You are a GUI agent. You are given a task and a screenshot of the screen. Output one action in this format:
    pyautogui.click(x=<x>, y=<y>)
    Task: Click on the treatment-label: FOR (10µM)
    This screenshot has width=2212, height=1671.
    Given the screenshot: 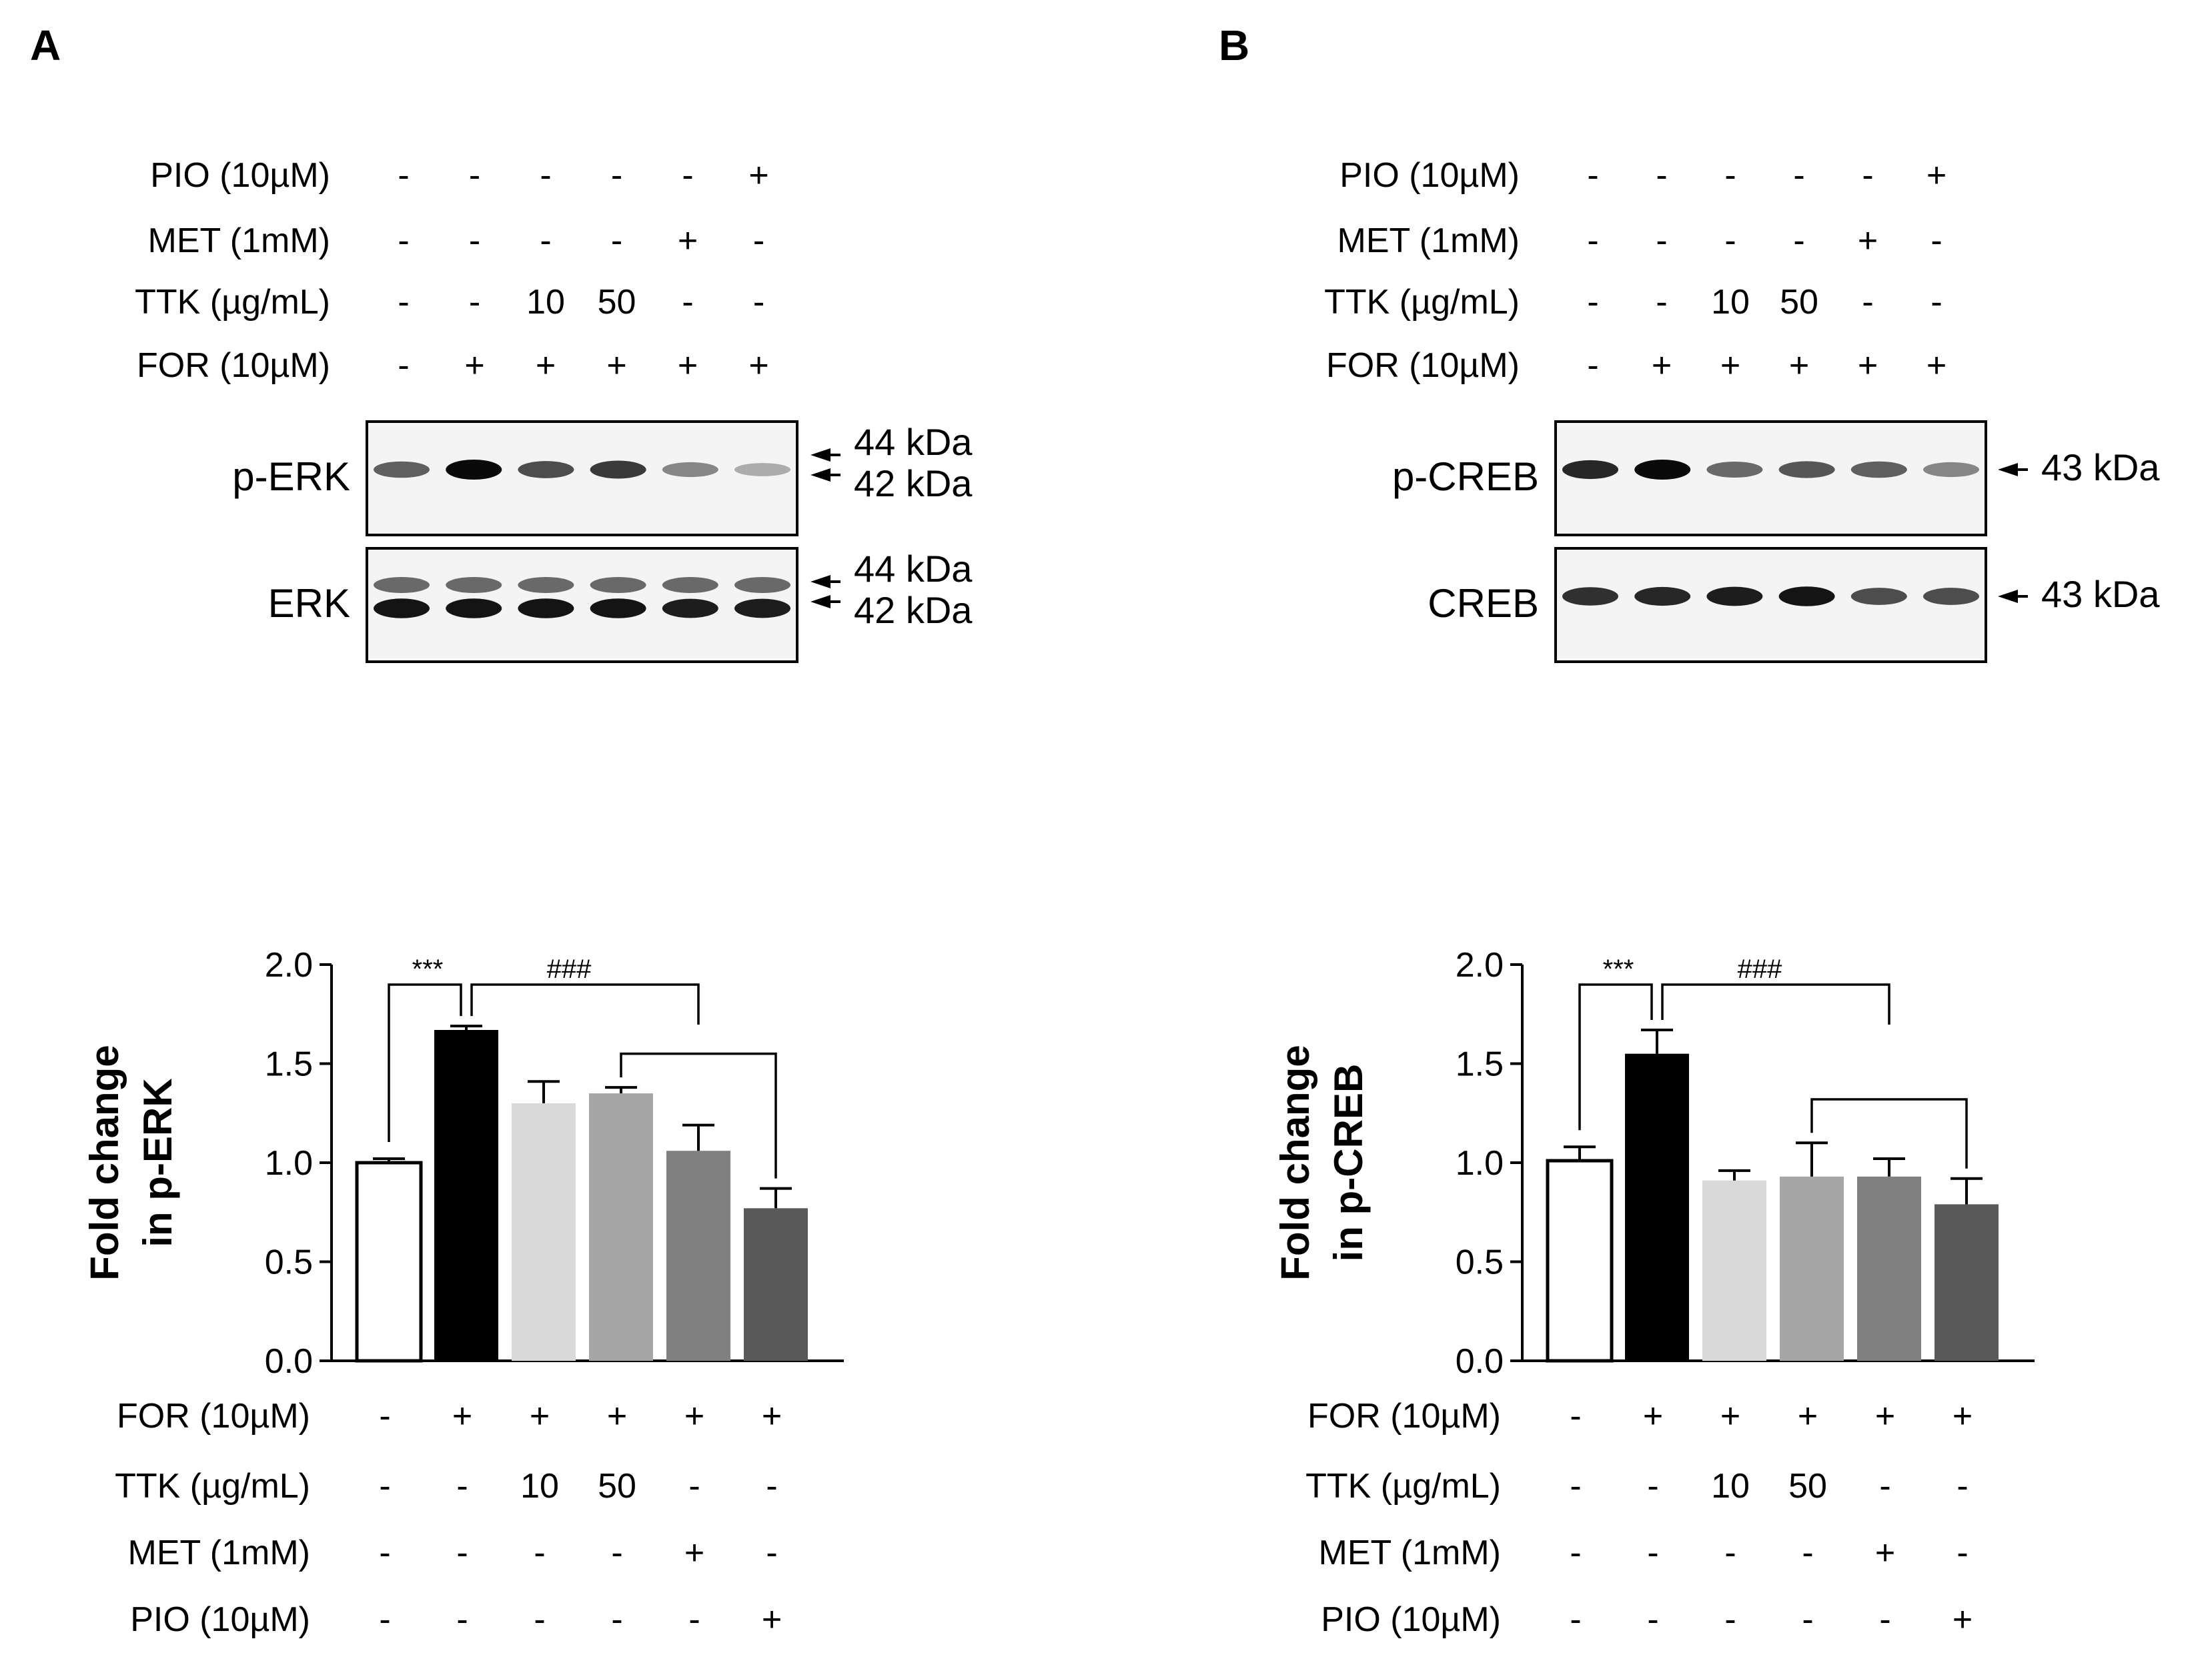 What is the action you would take?
    pyautogui.click(x=1423, y=365)
    